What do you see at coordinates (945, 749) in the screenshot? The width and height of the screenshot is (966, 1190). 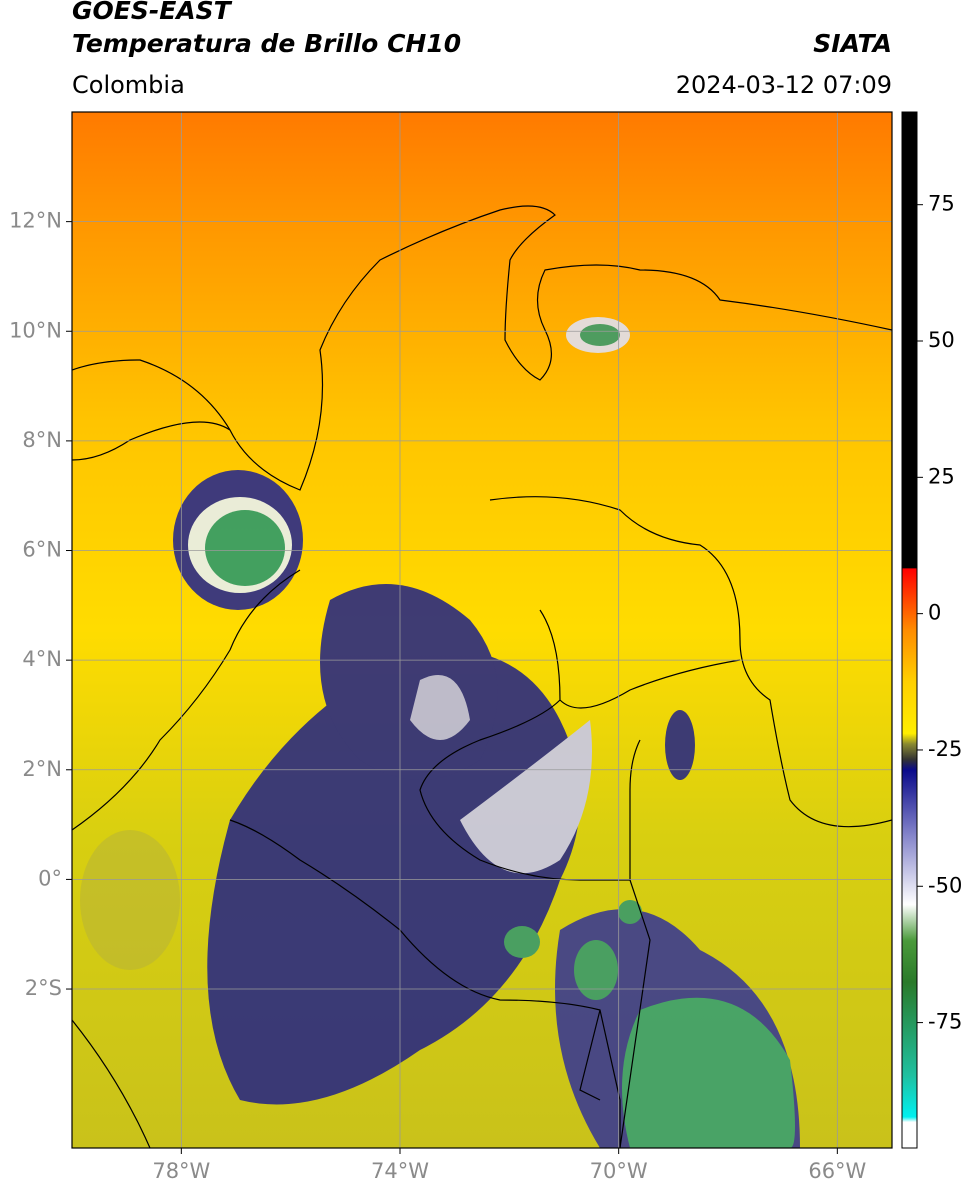 I see `colorbar-label: -25` at bounding box center [945, 749].